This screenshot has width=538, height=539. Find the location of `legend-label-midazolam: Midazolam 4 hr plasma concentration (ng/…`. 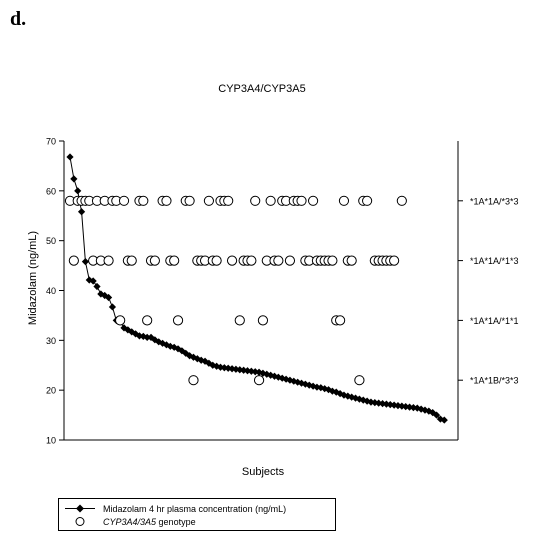

legend-label-midazolam: Midazolam 4 hr plasma concentration (ng/… is located at coordinates (195, 508).